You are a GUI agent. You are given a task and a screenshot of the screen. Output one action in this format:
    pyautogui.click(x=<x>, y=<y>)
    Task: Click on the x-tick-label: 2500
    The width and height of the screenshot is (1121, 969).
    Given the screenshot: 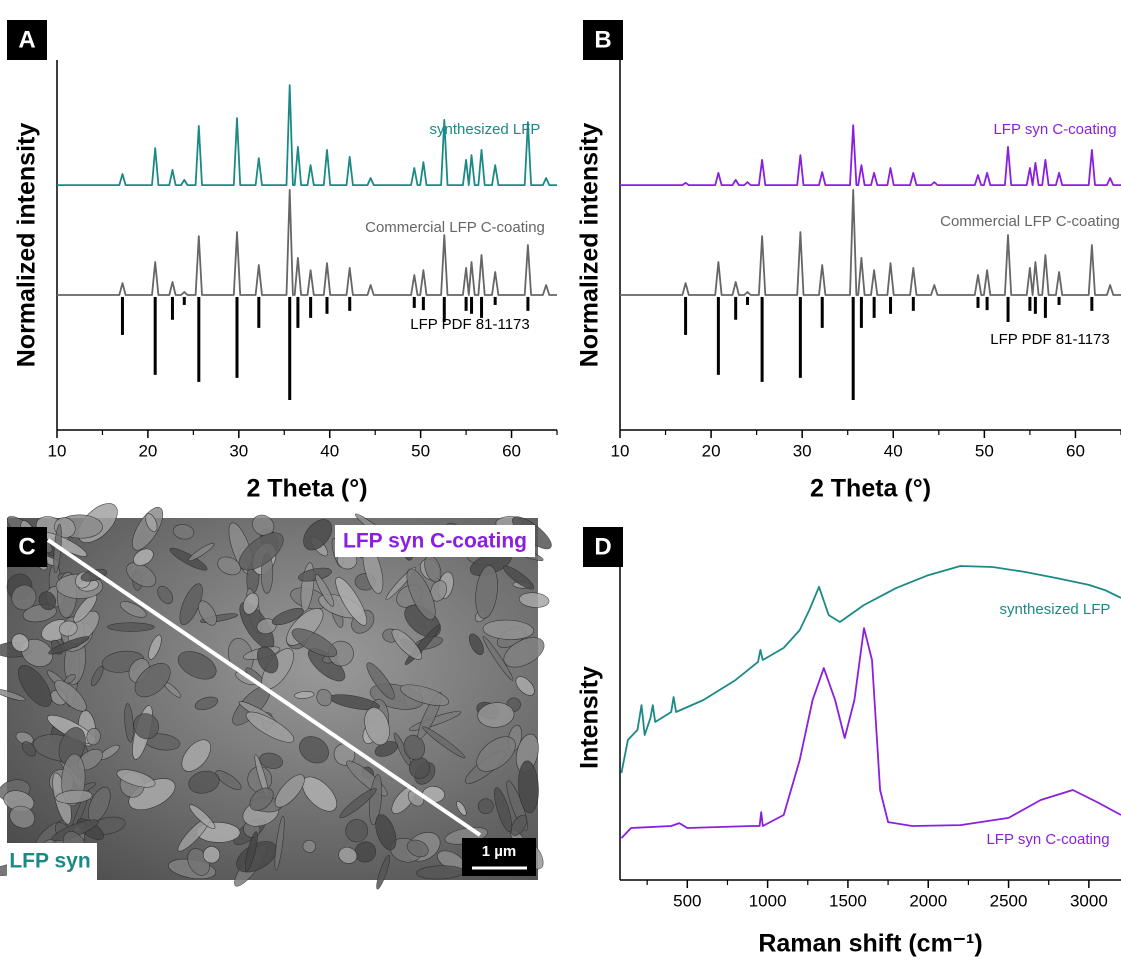 What is the action you would take?
    pyautogui.click(x=1009, y=900)
    